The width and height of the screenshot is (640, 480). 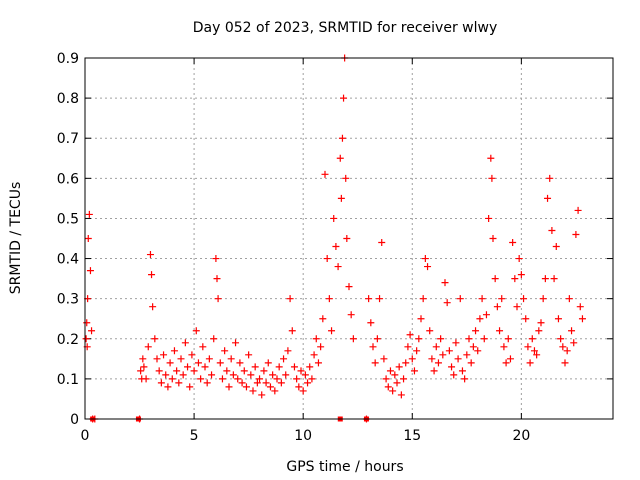 I want to click on y-tick-label: 0.3, so click(x=68, y=300).